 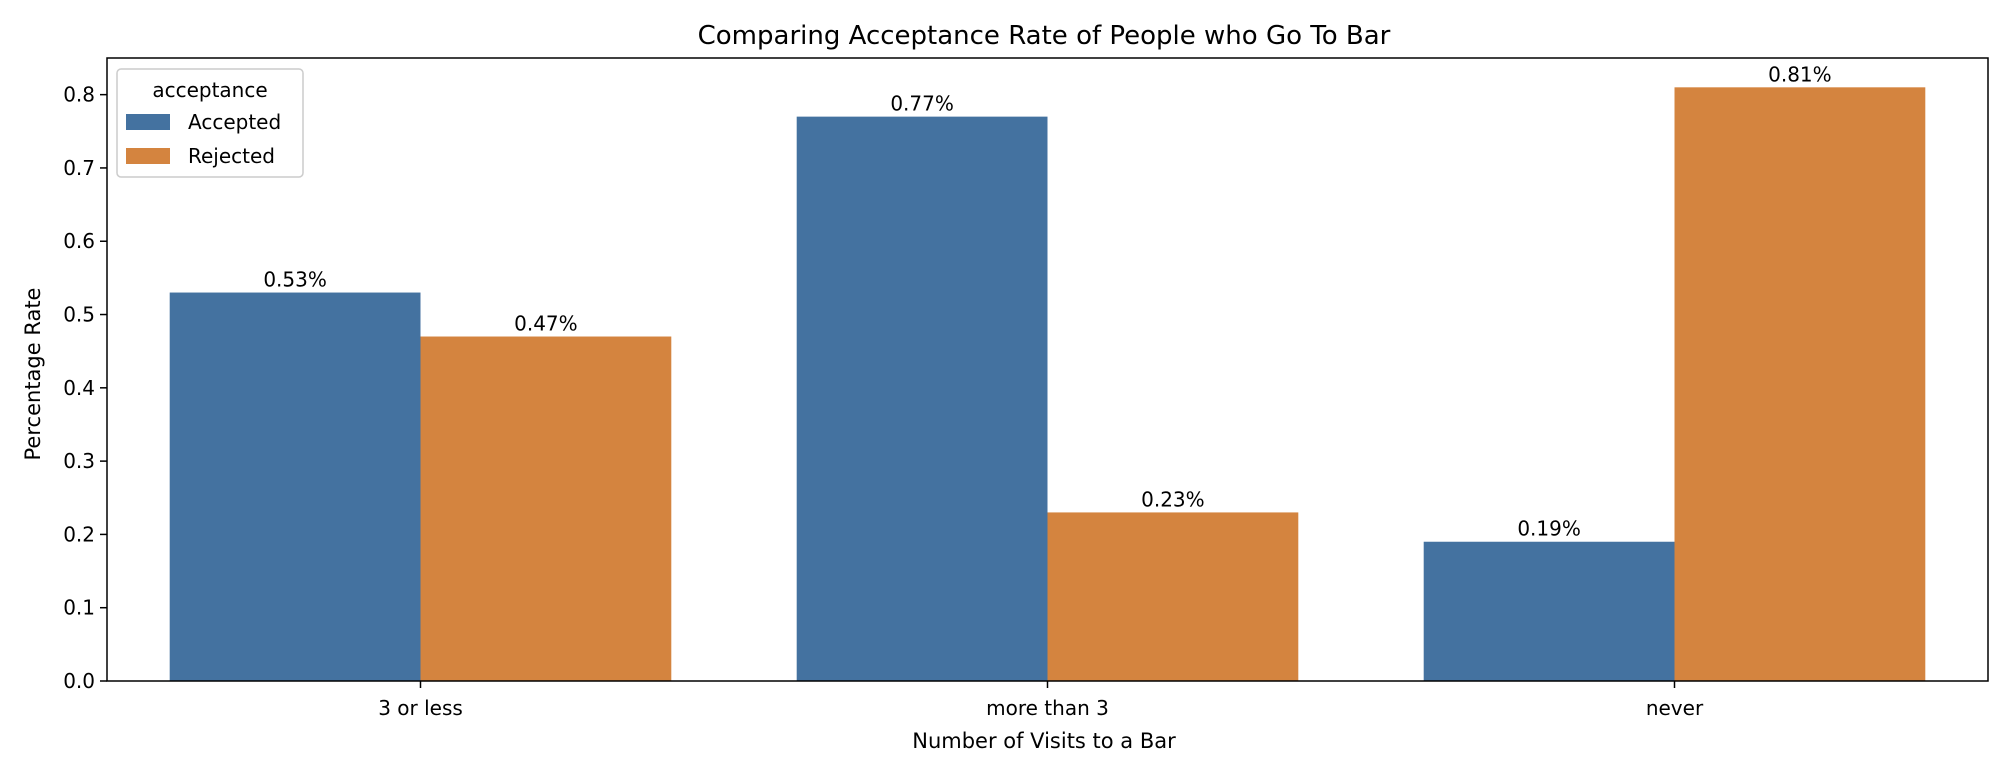 I want to click on bar-value-label: 0.23%, so click(x=1173, y=499).